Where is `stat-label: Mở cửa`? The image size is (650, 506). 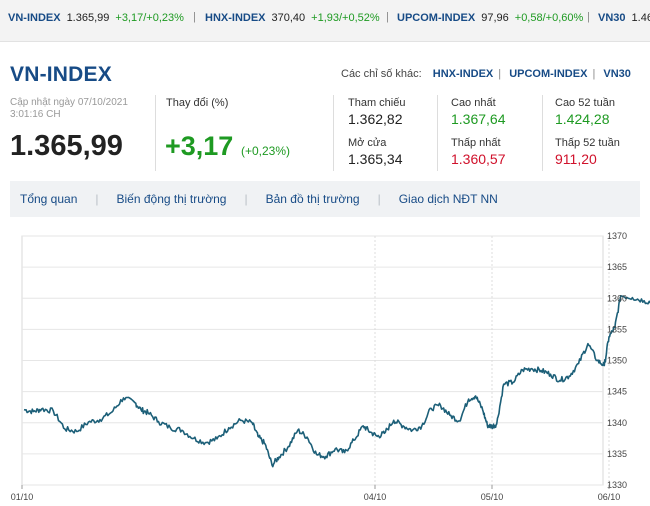
stat-label: Mở cửa is located at coordinates (367, 143).